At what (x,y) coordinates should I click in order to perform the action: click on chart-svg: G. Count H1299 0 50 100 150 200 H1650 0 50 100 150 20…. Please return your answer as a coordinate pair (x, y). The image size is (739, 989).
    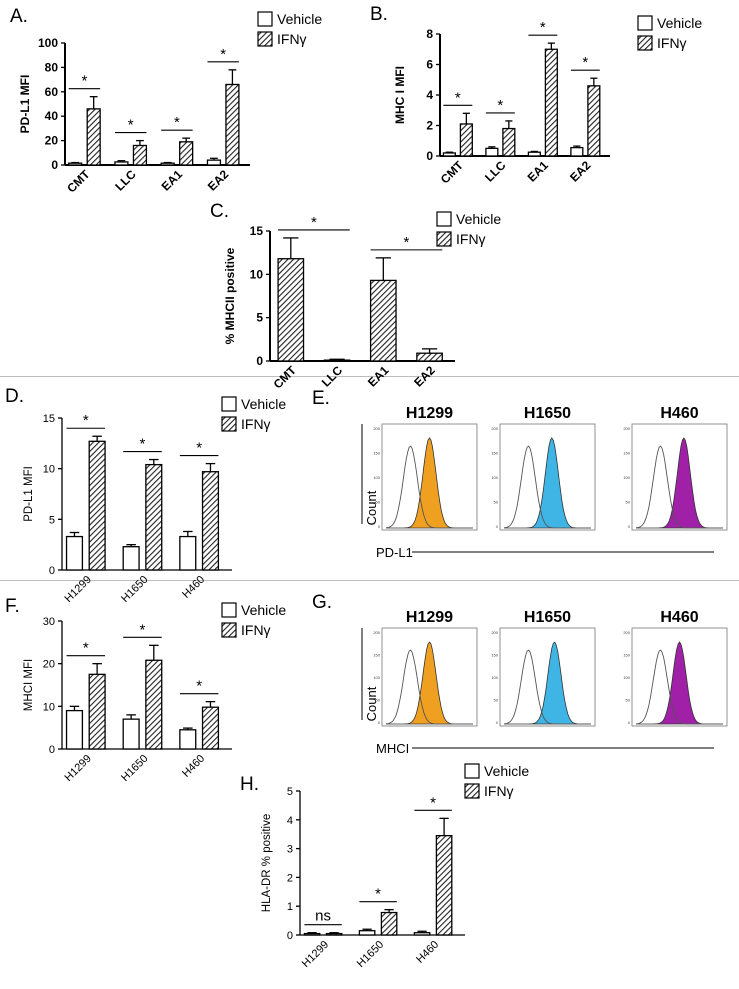
    Looking at the image, I should click on (520, 674).